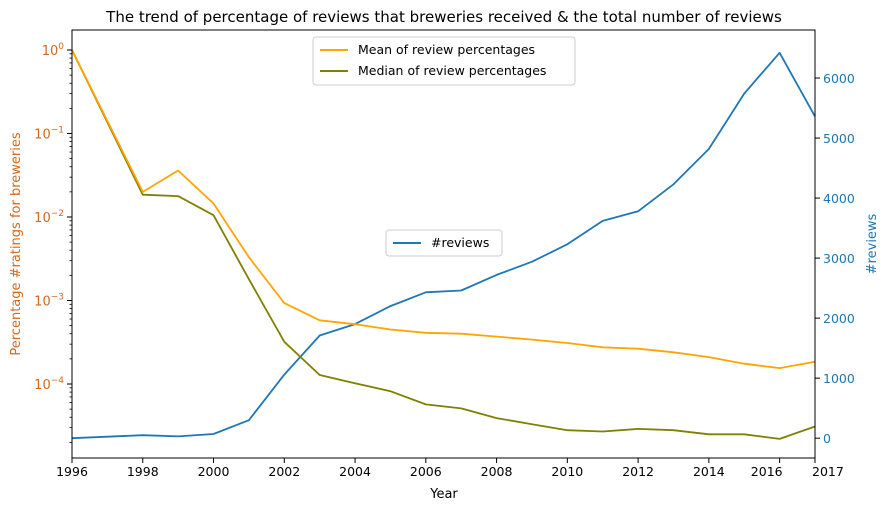 This screenshot has height=510, width=890. I want to click on x-tick-label: 2004, so click(355, 471).